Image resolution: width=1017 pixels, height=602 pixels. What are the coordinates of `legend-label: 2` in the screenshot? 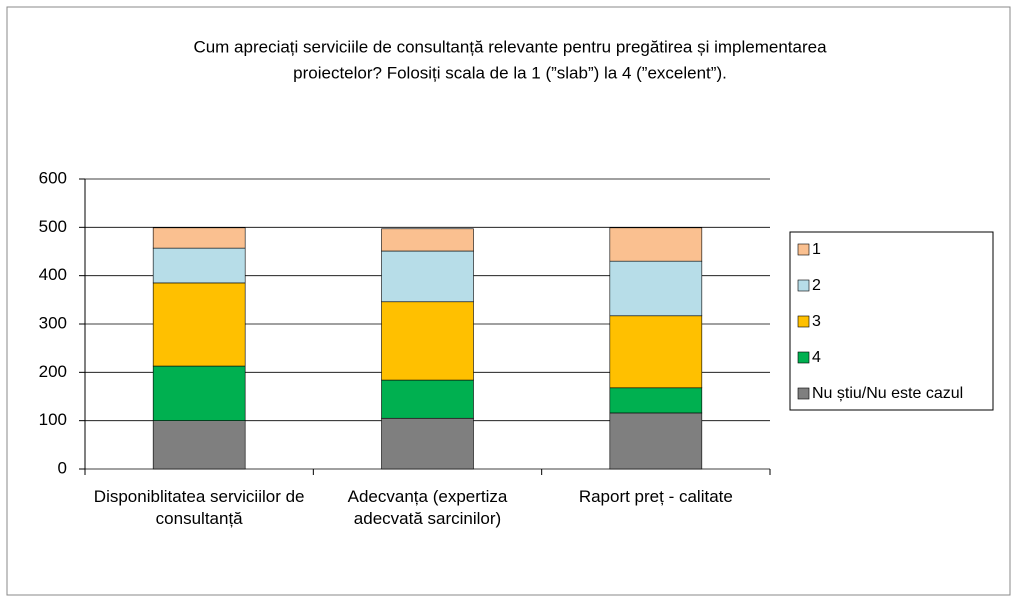 It's located at (816, 285).